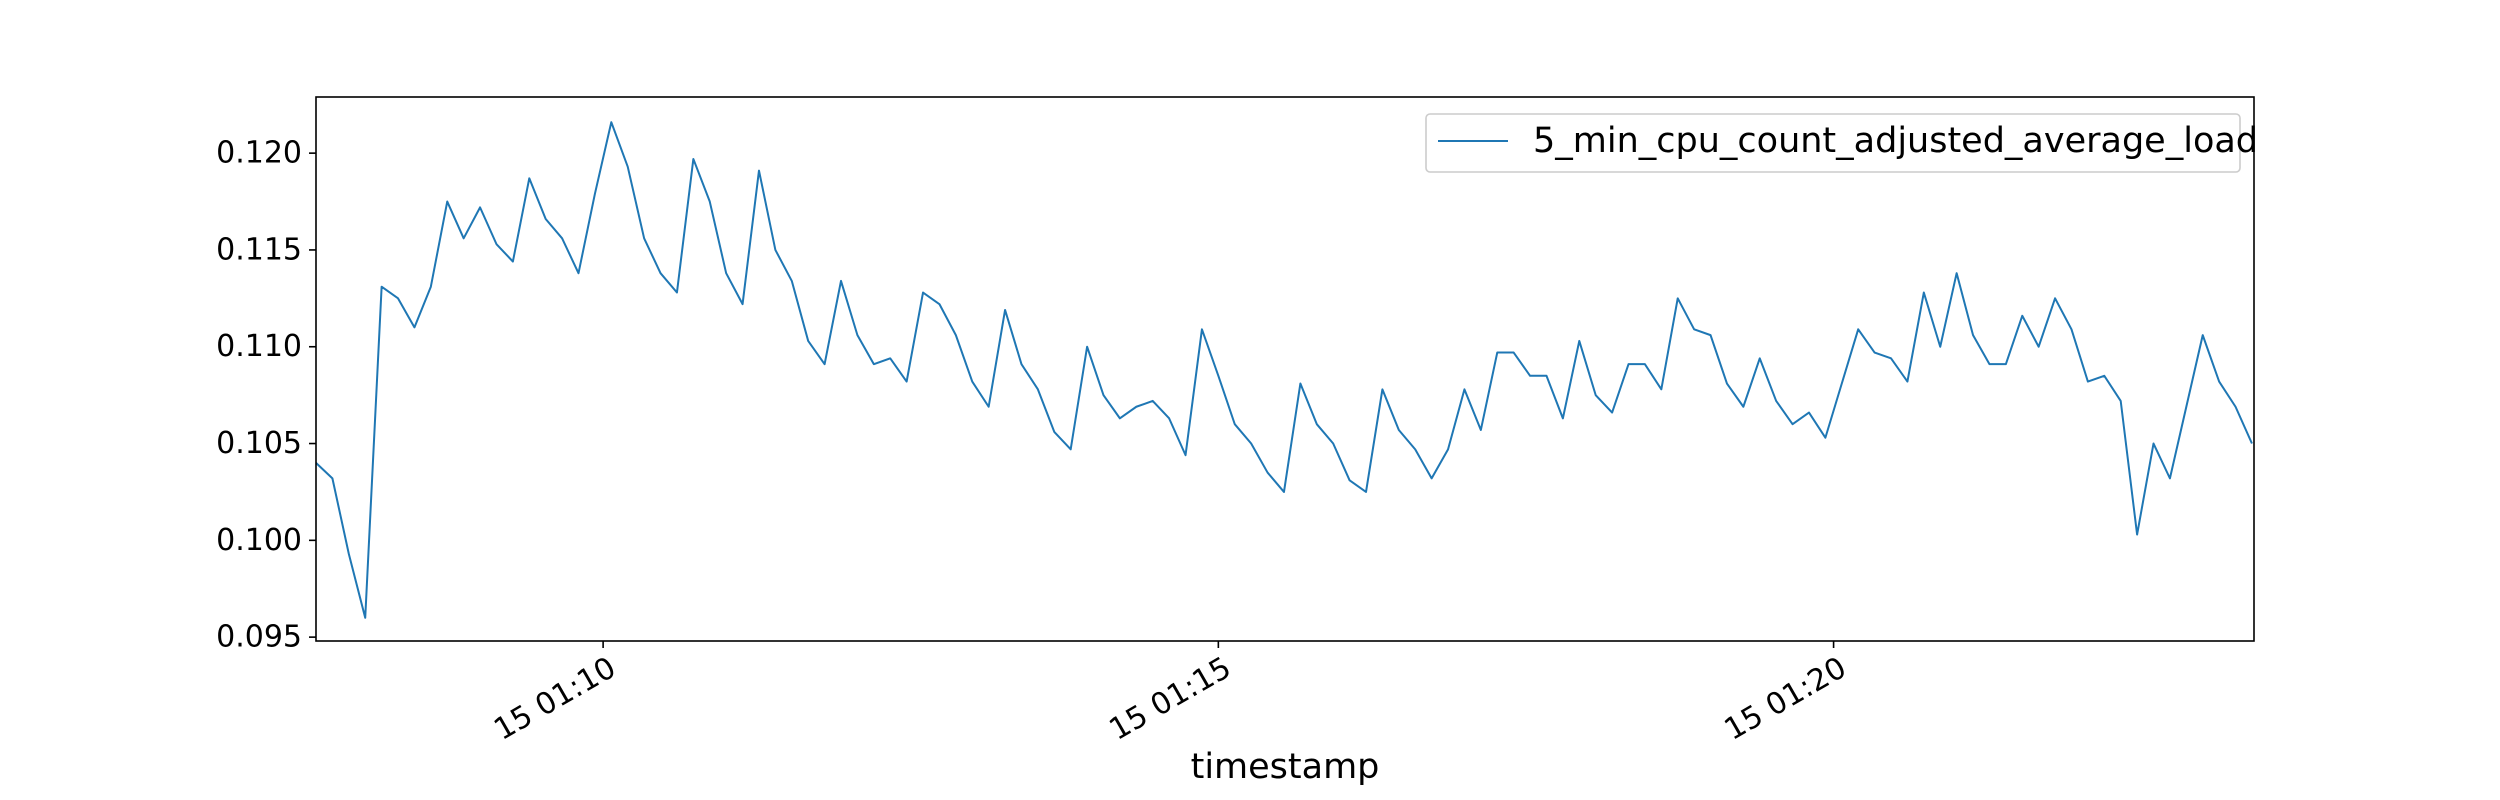 This screenshot has height=800, width=2500. Describe the element at coordinates (259, 540) in the screenshot. I see `y-tick-label: 0.100` at that location.